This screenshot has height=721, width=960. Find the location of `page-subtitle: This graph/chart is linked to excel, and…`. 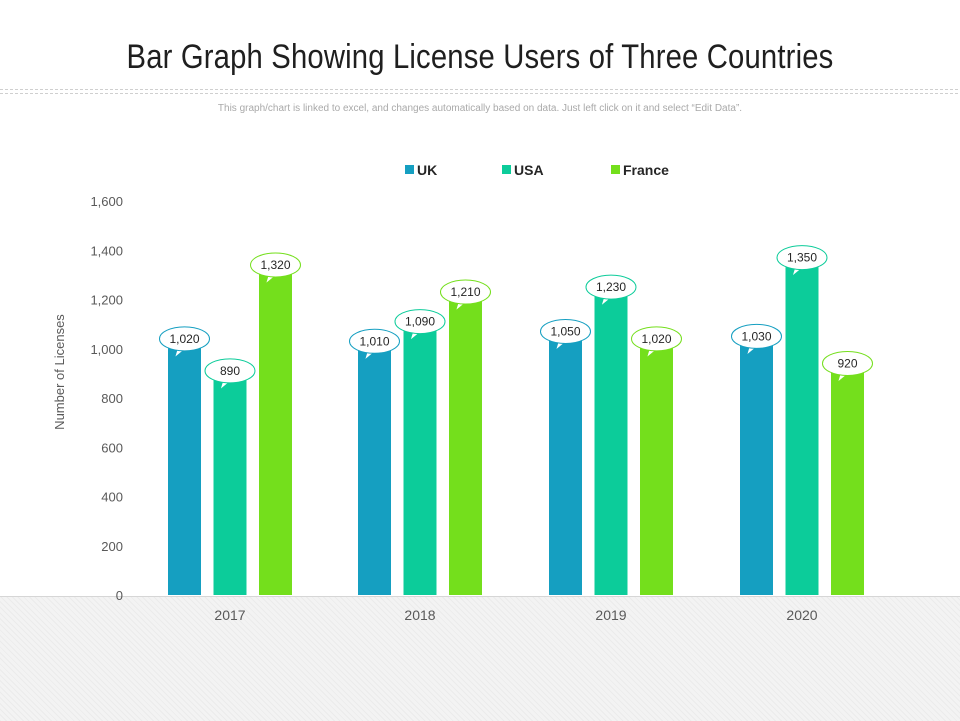

page-subtitle: This graph/chart is linked to excel, and… is located at coordinates (480, 108).